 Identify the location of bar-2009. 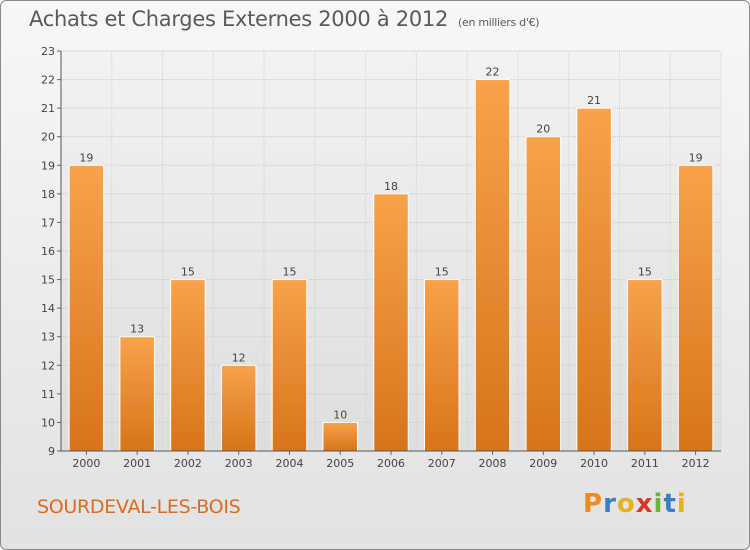
(543, 294).